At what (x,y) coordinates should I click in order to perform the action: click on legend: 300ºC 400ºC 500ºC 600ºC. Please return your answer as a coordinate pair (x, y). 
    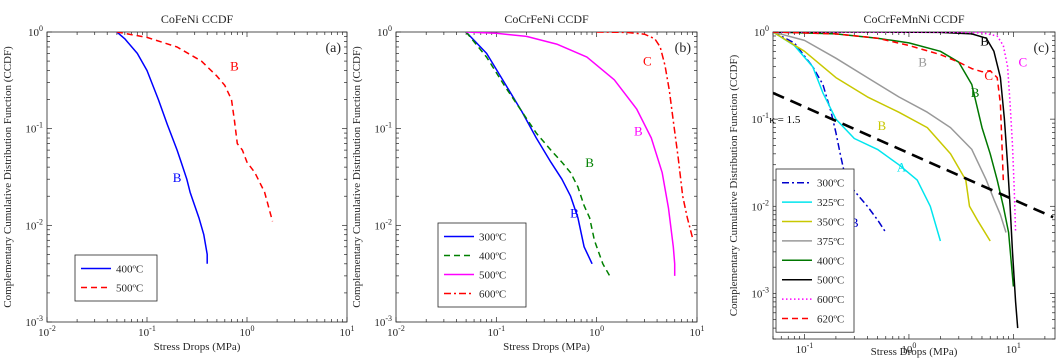
    Looking at the image, I should click on (482, 265).